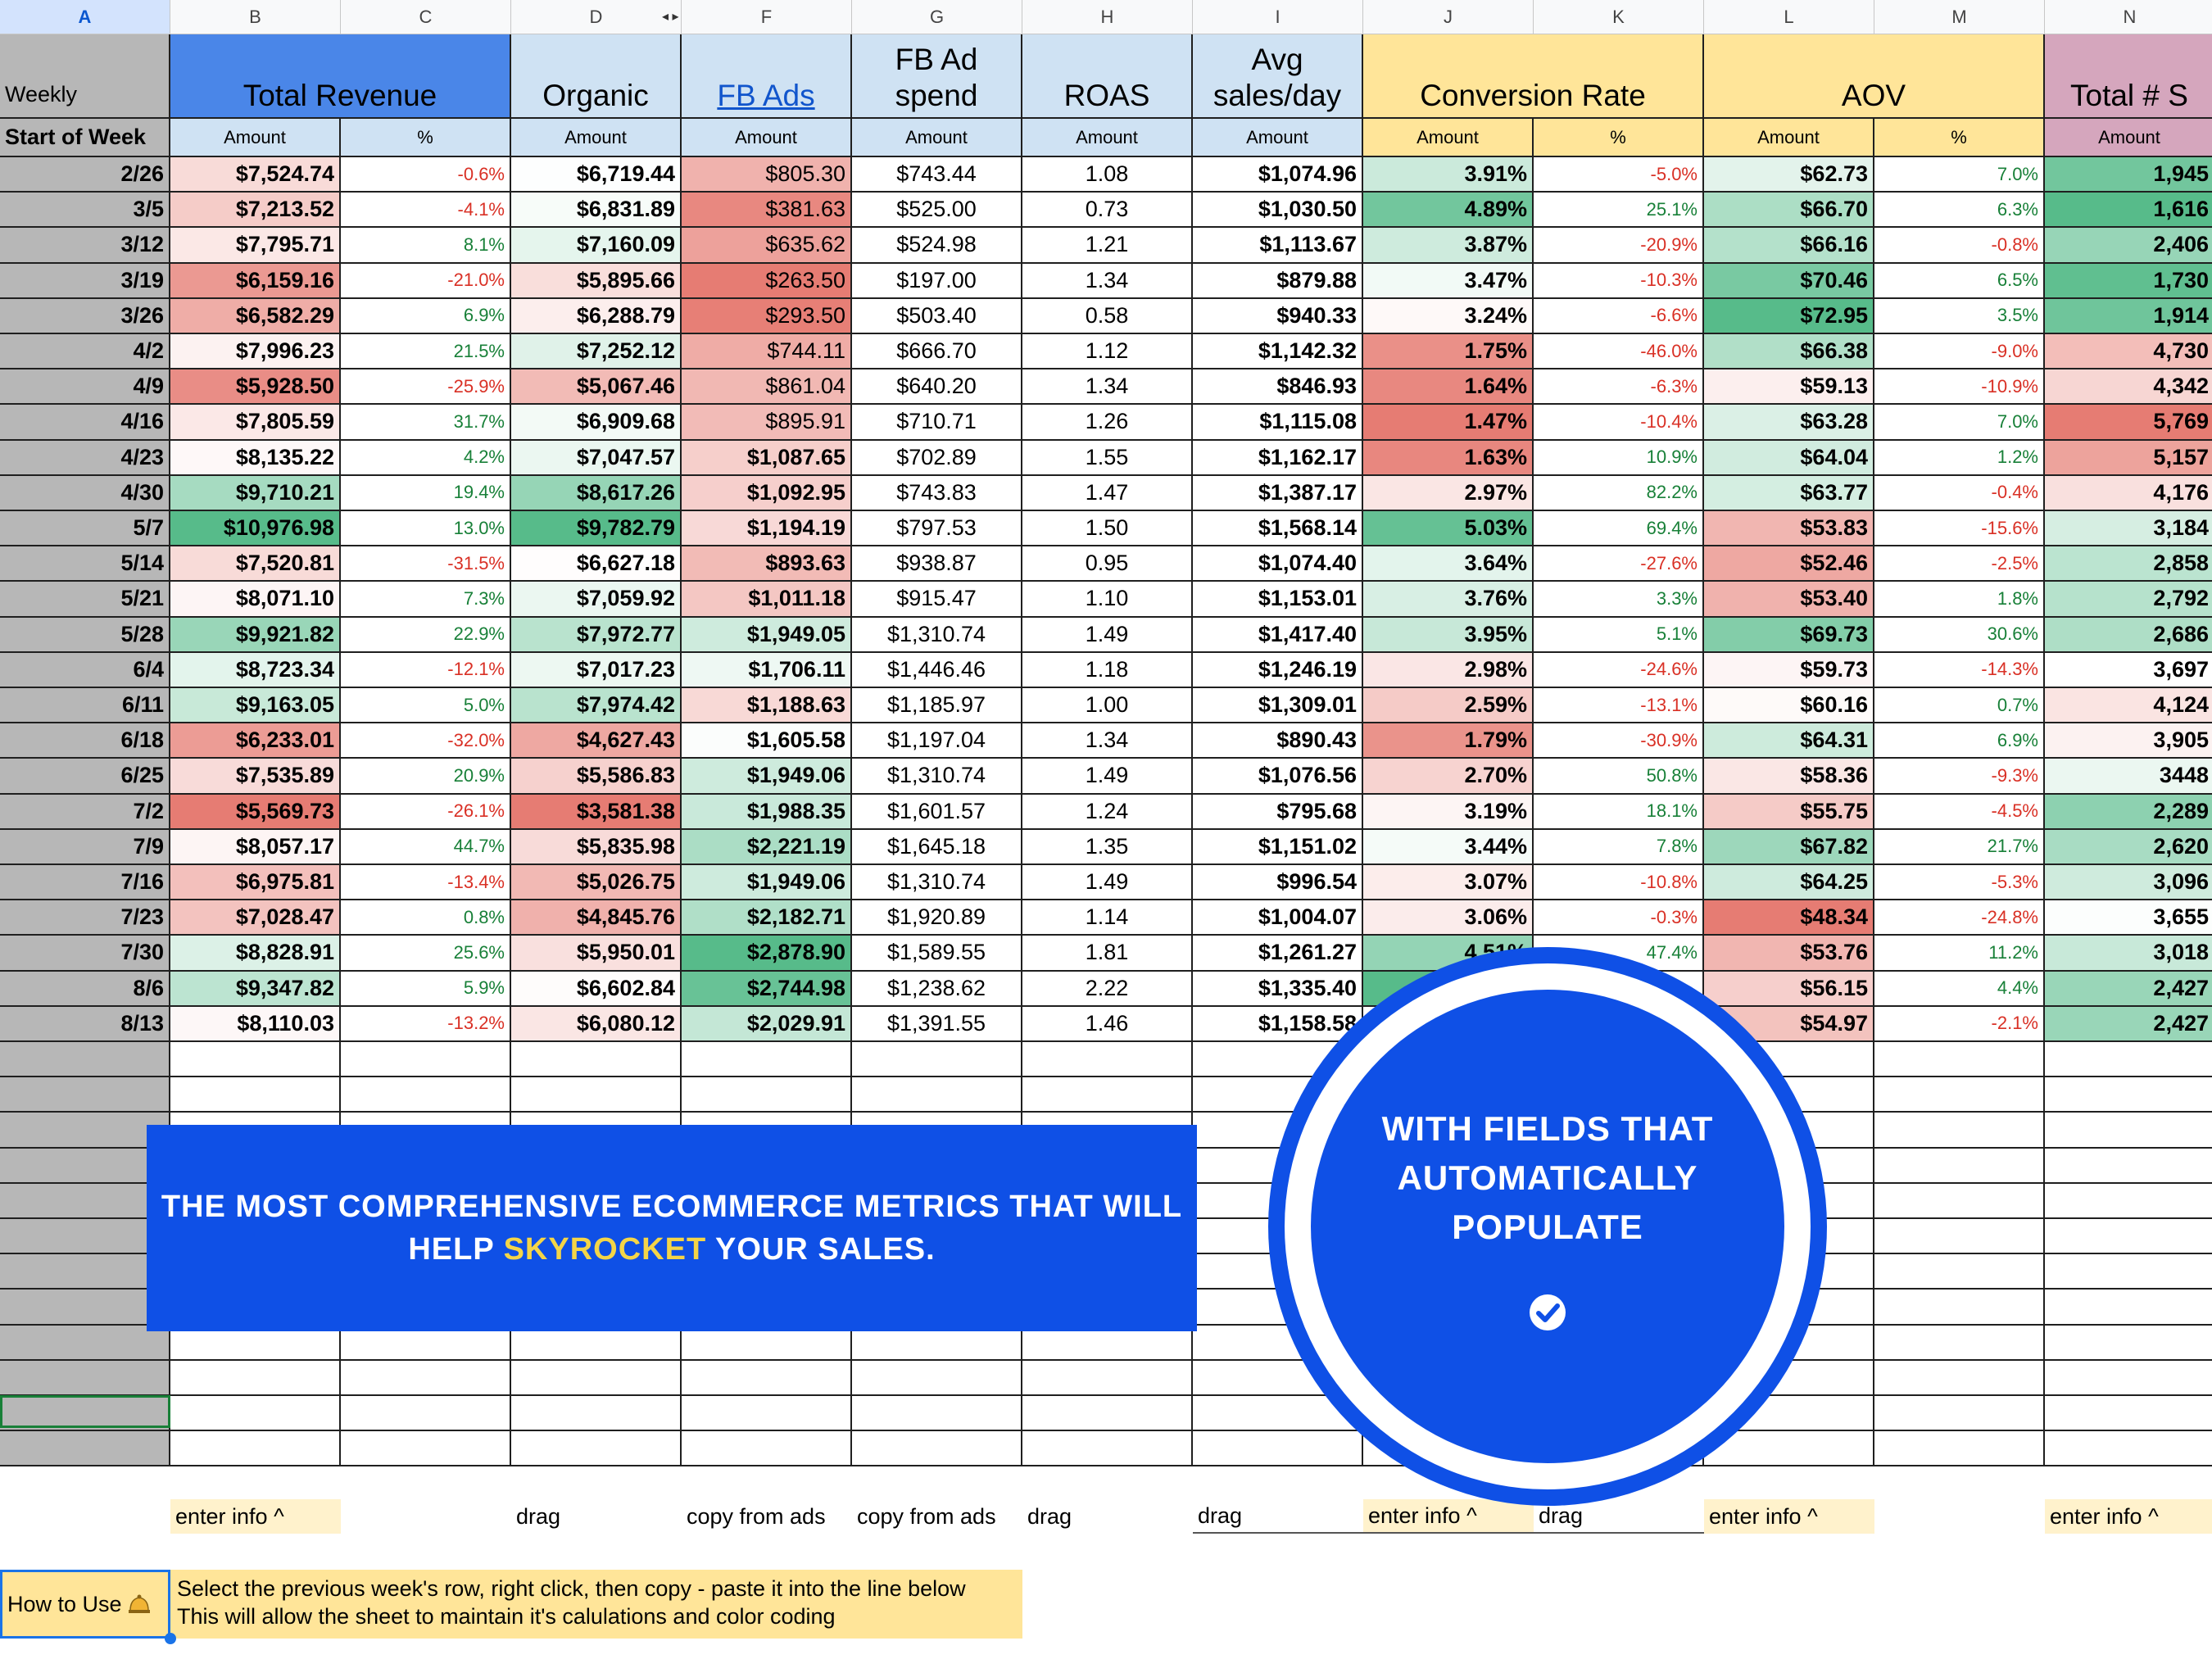 This screenshot has width=2212, height=1659. What do you see at coordinates (767, 918) in the screenshot?
I see `cell-fb: $2,182.71` at bounding box center [767, 918].